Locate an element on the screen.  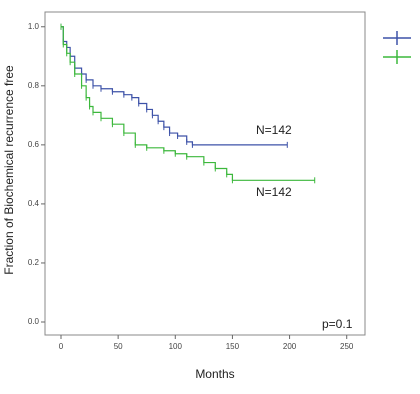
y-tick-label: 0.8 is located at coordinates (34, 85).